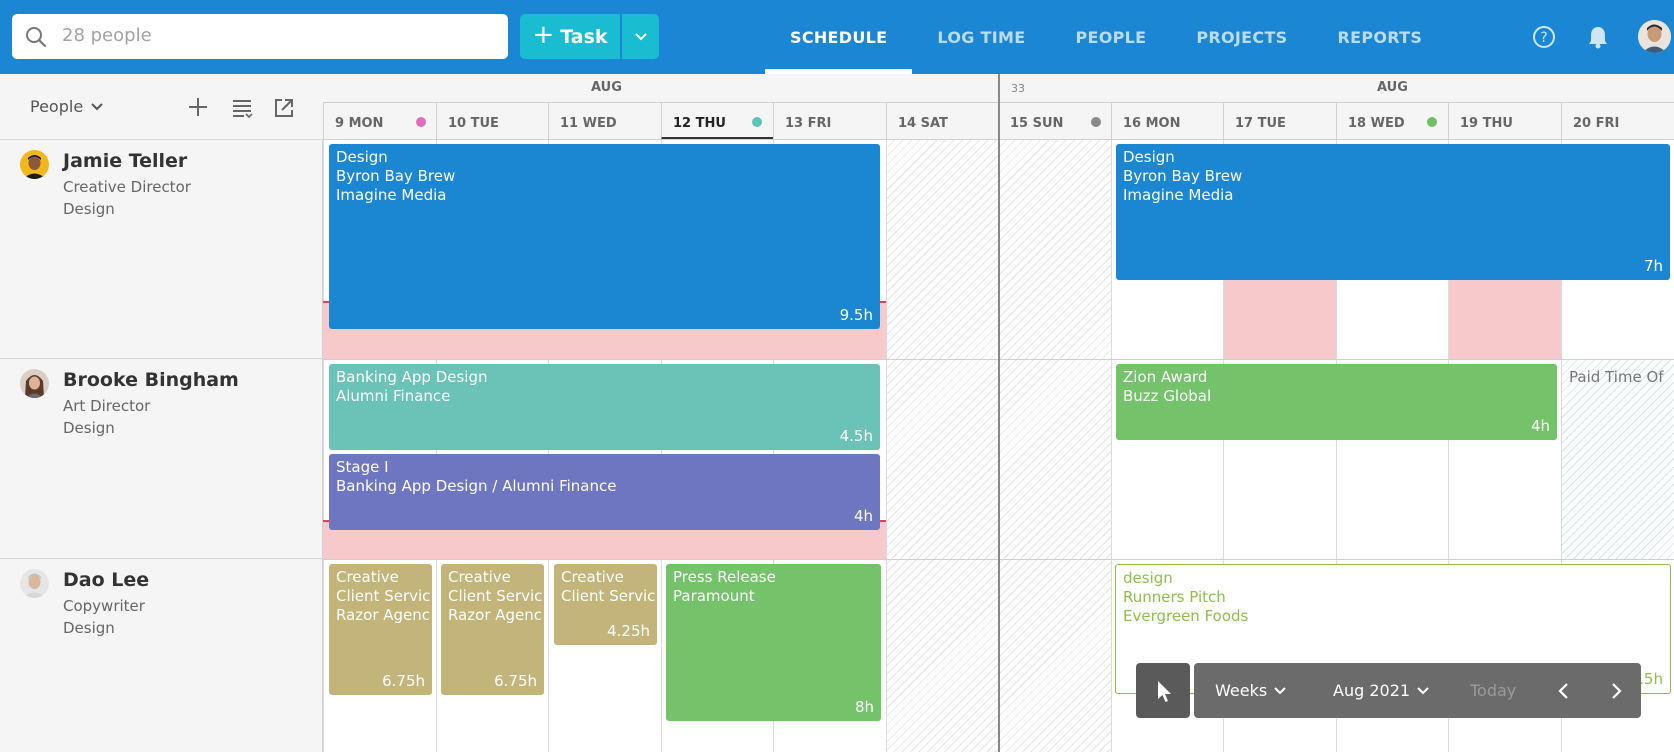 The image size is (1674, 752). What do you see at coordinates (999, 413) in the screenshot?
I see `week-divider` at bounding box center [999, 413].